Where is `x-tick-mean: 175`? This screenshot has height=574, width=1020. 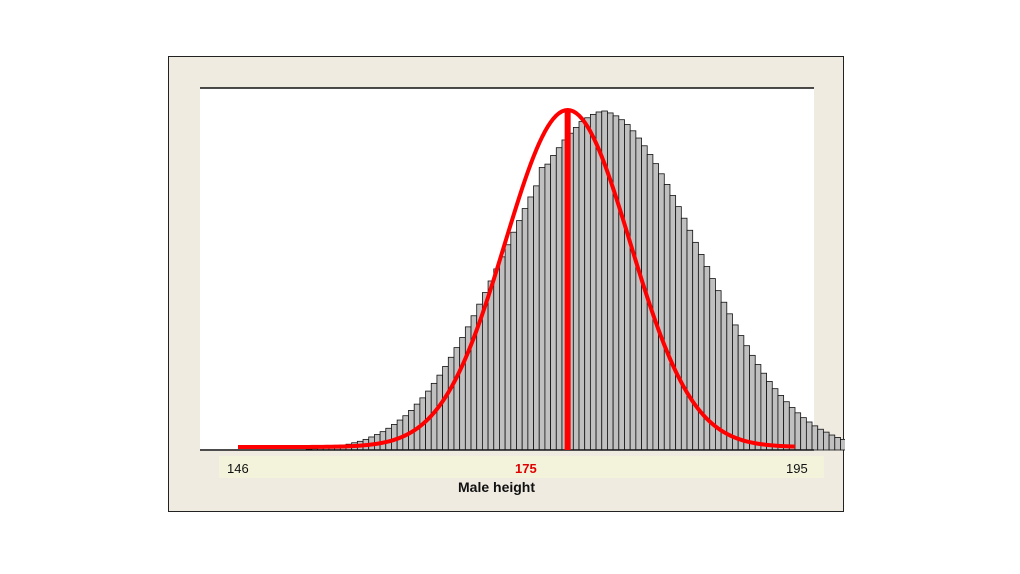
x-tick-mean: 175 is located at coordinates (526, 468).